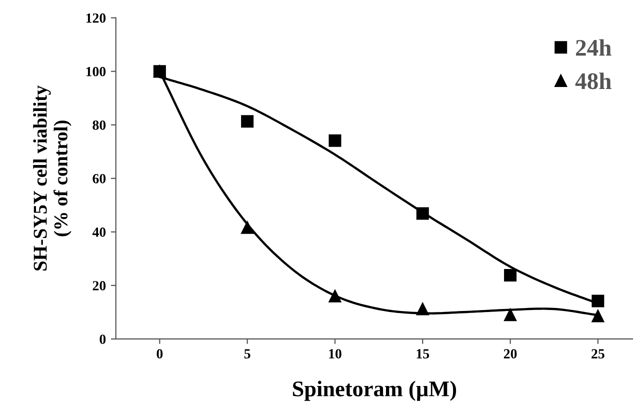  What do you see at coordinates (52, 178) in the screenshot?
I see `y-axis-title: SH-SY5Y cell viability (% of control)` at bounding box center [52, 178].